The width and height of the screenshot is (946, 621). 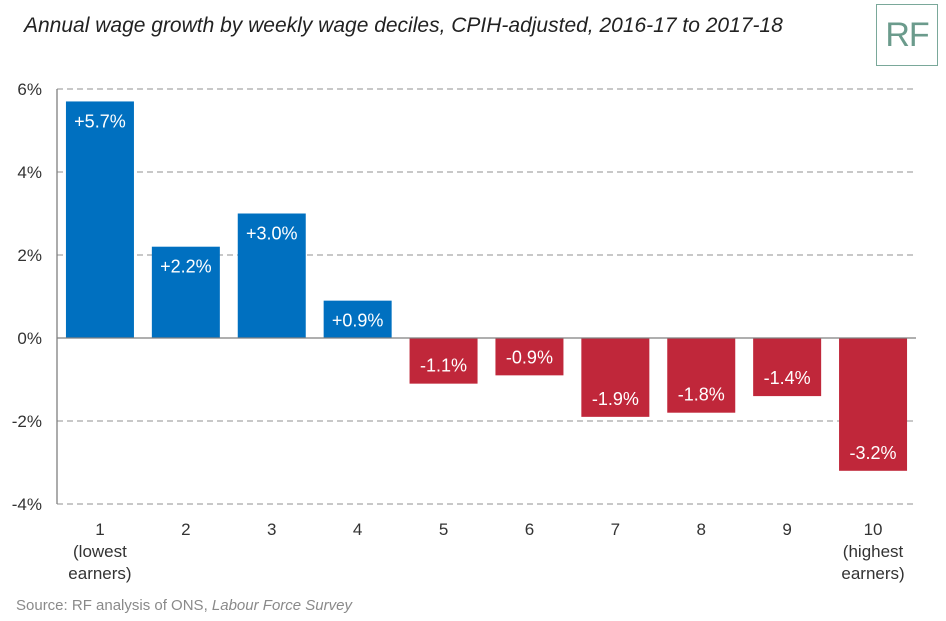 I want to click on x-tick-label: 10, so click(x=873, y=529).